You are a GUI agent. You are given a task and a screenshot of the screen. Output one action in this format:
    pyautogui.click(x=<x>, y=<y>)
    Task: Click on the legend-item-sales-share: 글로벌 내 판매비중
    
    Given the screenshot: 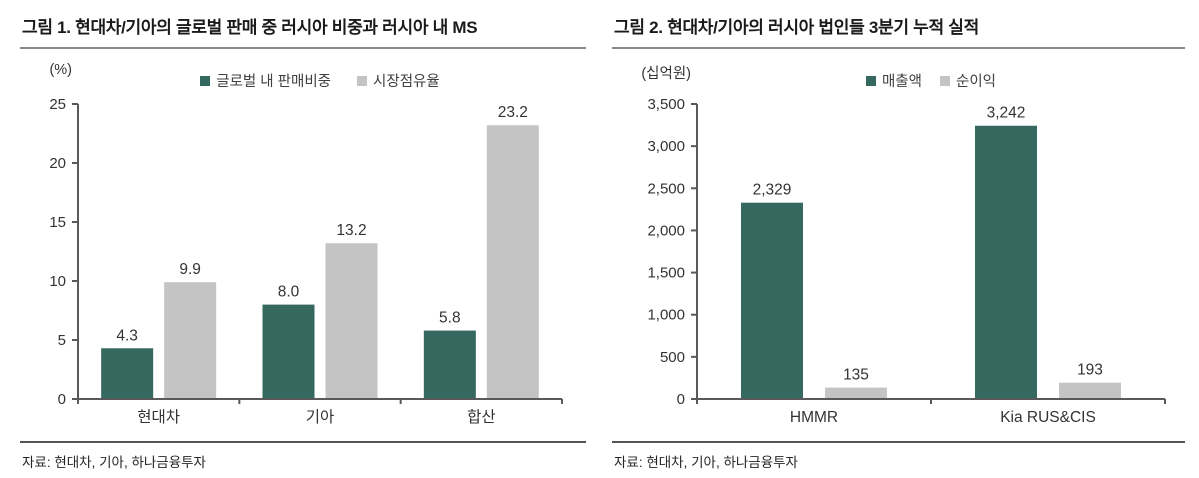 What is the action you would take?
    pyautogui.click(x=265, y=80)
    